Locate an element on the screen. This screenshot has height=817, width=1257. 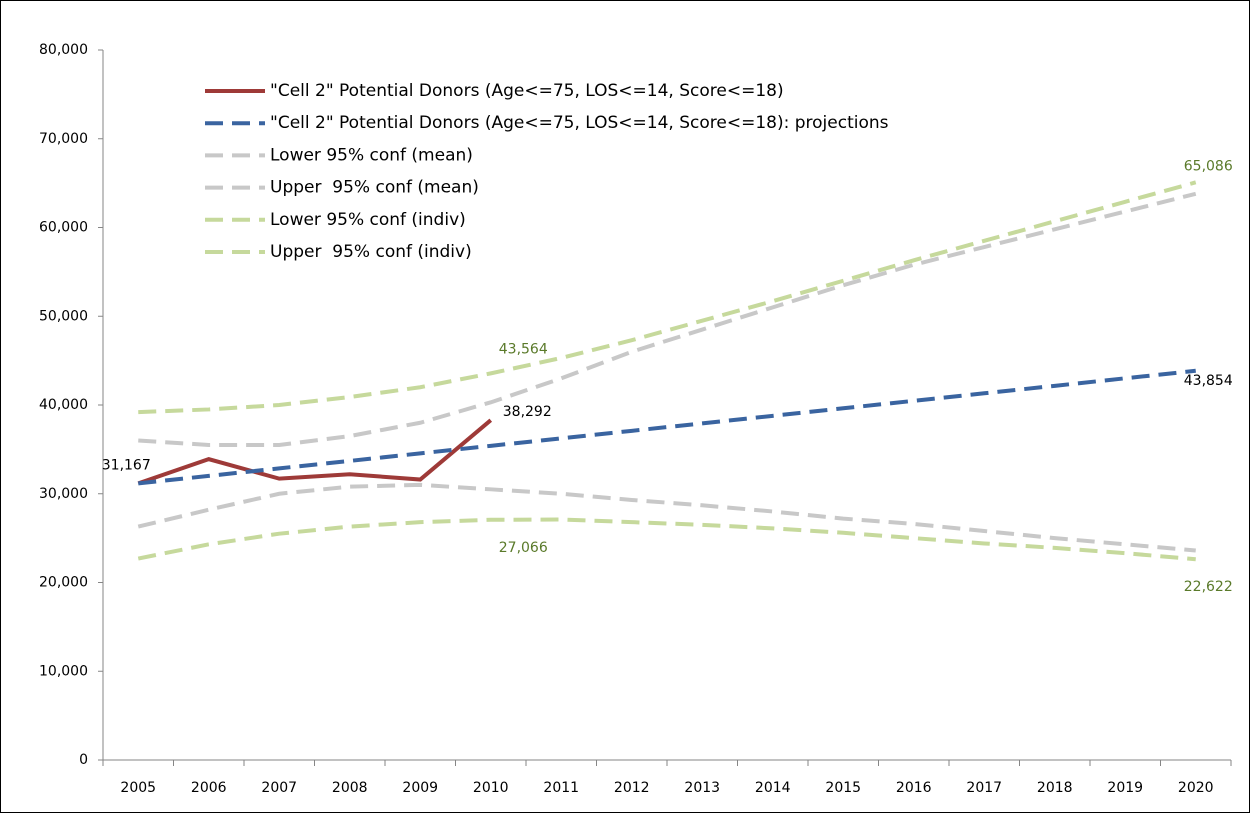
y-tick-label: 20,000 is located at coordinates (63, 583).